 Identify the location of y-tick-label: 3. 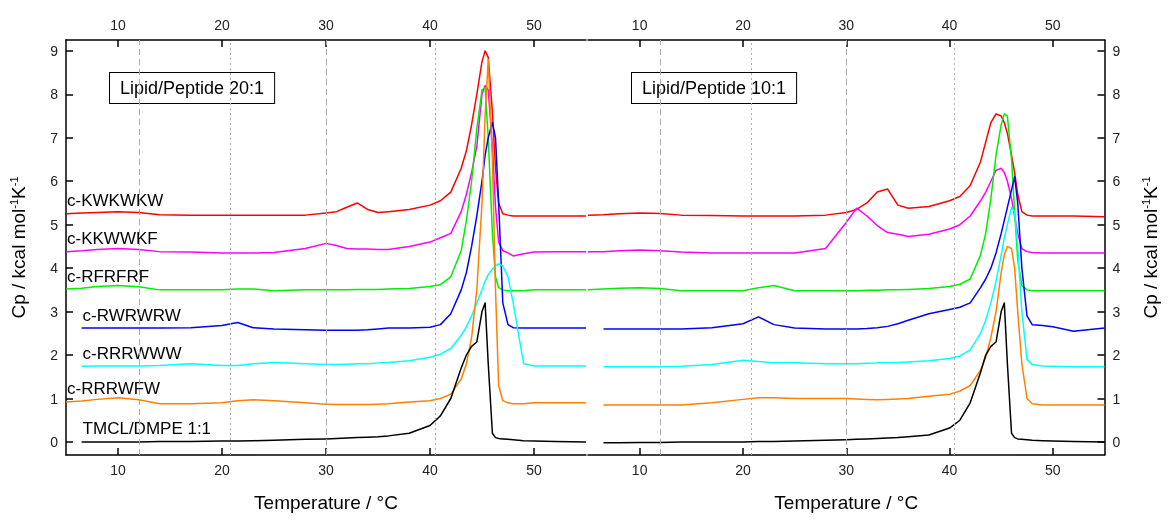
(54, 311).